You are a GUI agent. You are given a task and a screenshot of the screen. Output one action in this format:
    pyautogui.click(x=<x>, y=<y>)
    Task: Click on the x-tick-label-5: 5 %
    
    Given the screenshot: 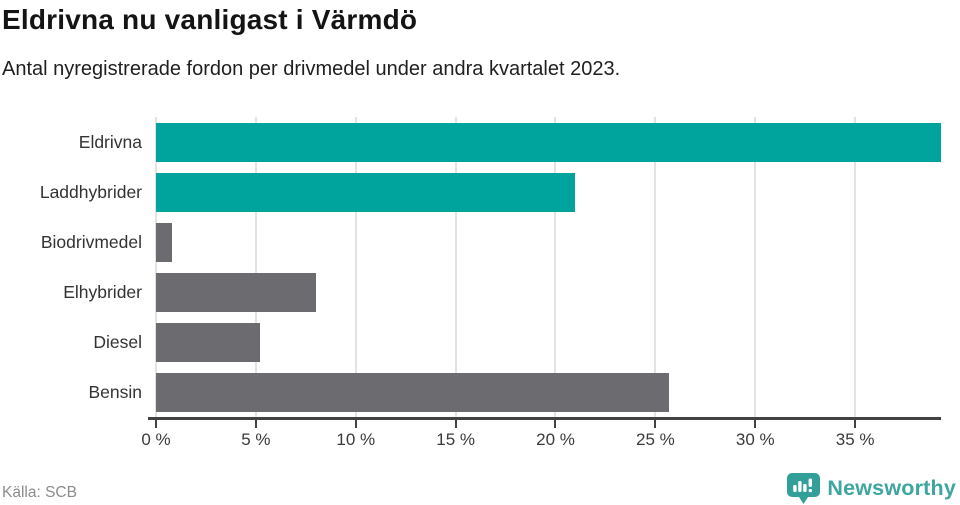 What is the action you would take?
    pyautogui.click(x=256, y=439)
    